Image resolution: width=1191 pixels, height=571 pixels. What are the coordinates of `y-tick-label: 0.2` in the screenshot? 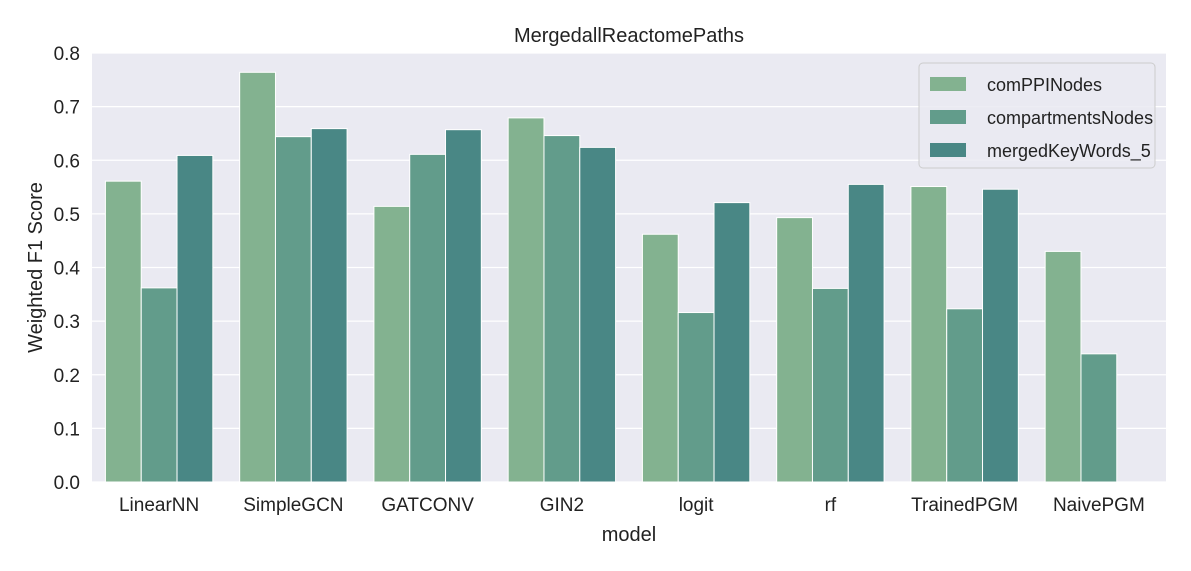 It's located at (67, 376).